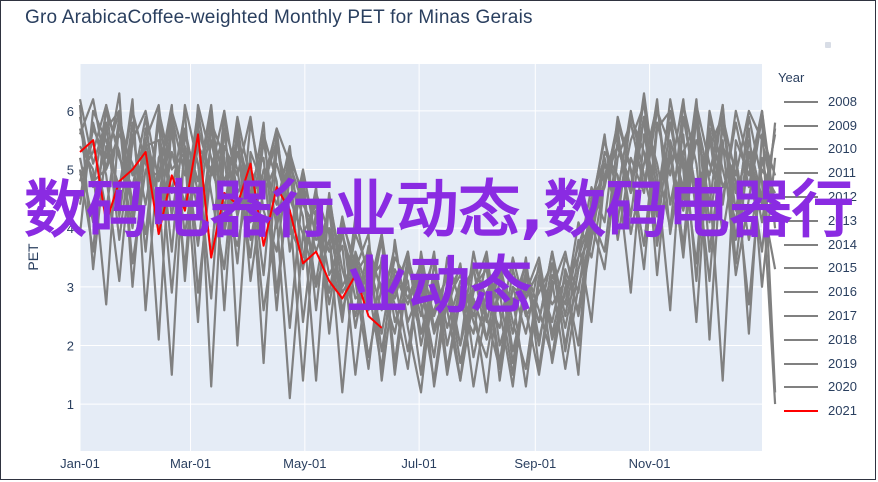  Describe the element at coordinates (824, 221) in the screenshot. I see `legend-item-2013: 2013` at that location.